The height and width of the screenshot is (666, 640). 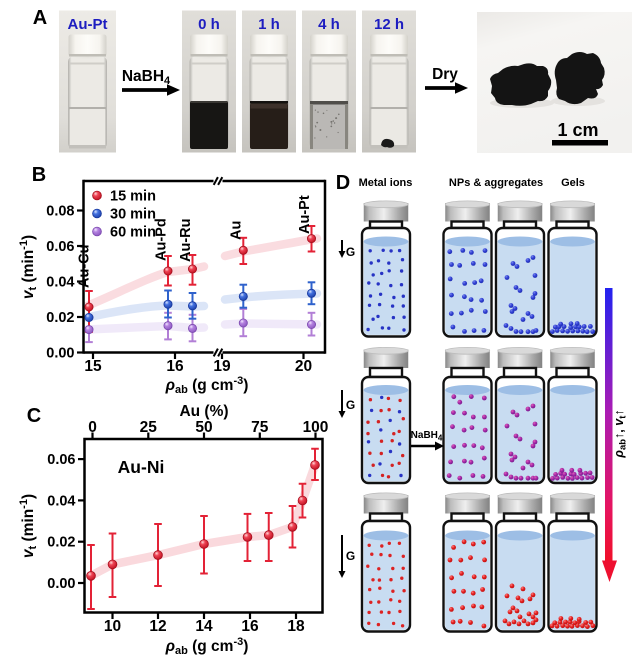 What do you see at coordinates (85, 267) in the screenshot?
I see `svg-text: Au-Cu` at bounding box center [85, 267].